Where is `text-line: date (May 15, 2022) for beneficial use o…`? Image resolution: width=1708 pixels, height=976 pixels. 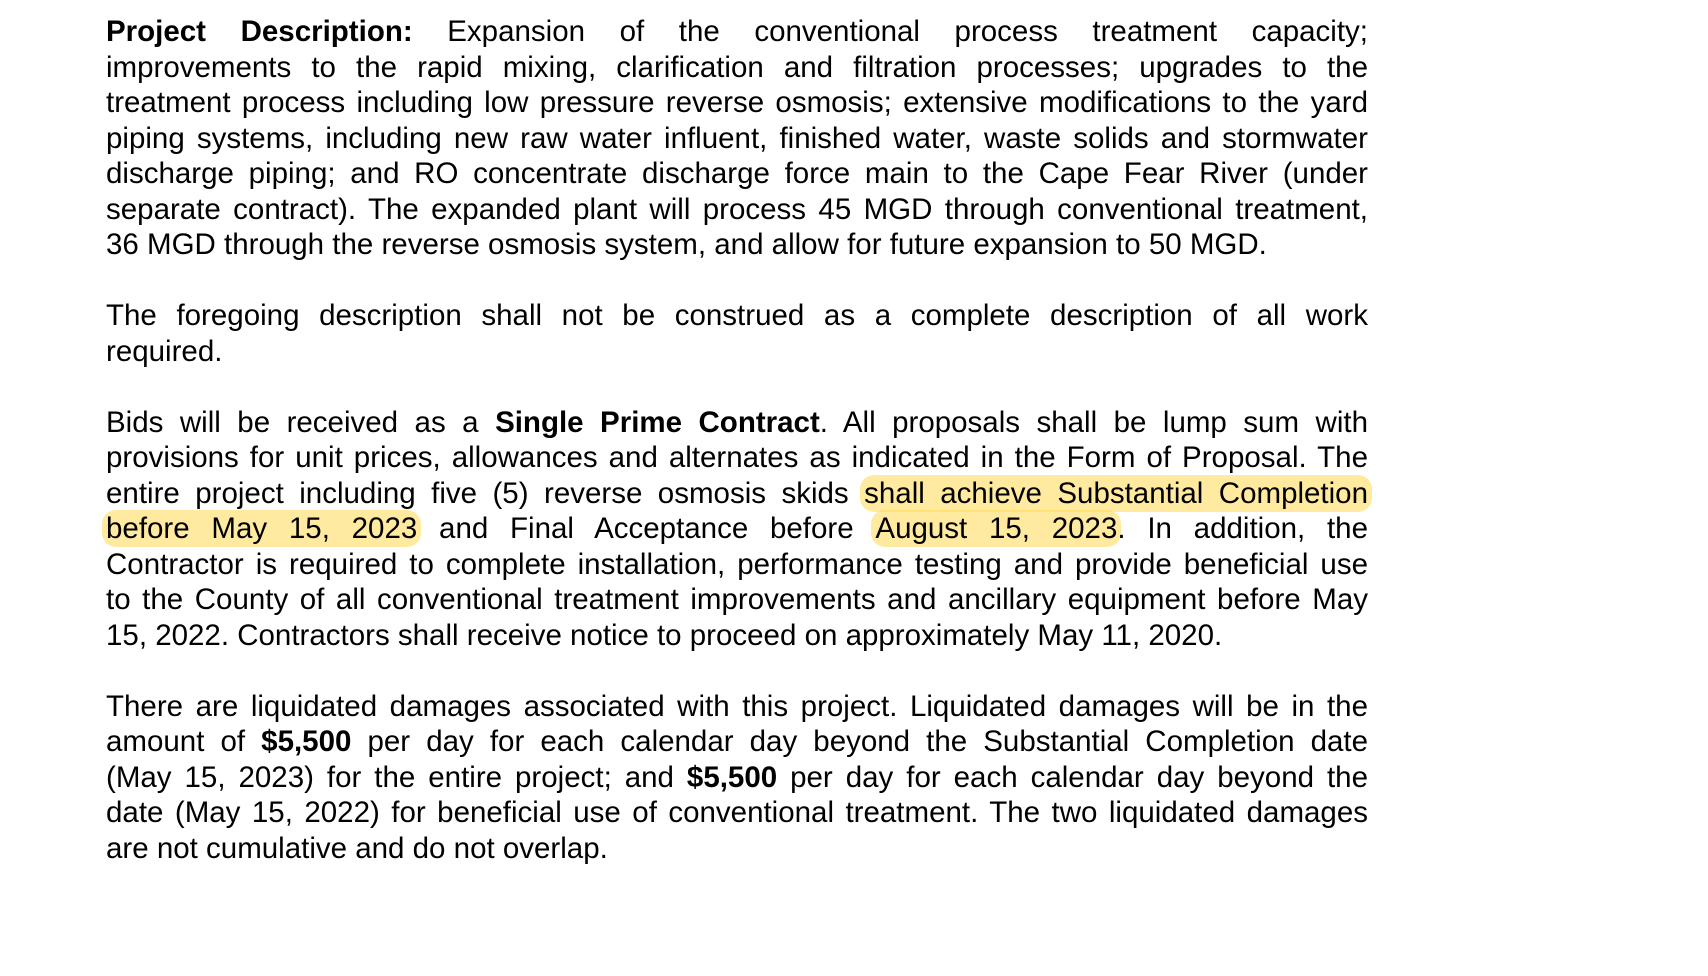
text-line: date (May 15, 2022) for beneficial use o… is located at coordinates (737, 813).